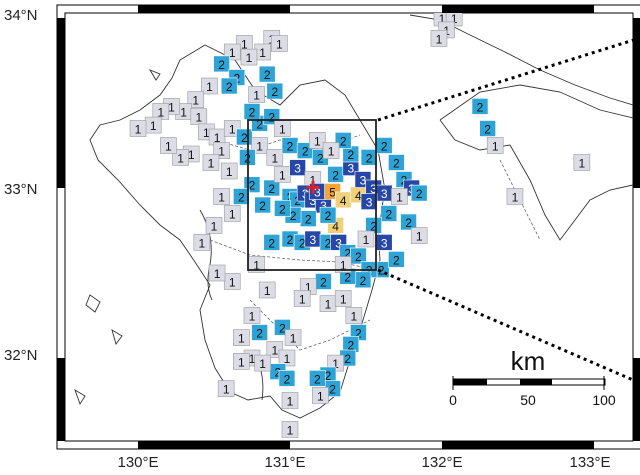  Describe the element at coordinates (536, 162) in the screenshot. I see `shikoku-coastline` at that location.